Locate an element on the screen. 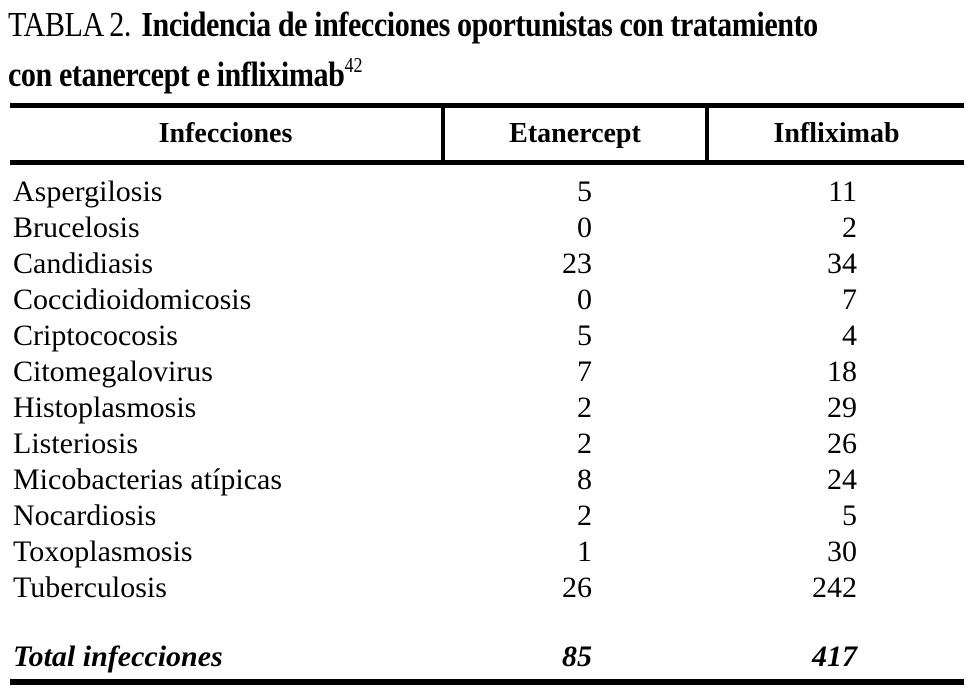  caption-title-part-2: con etanercept e infliximab is located at coordinates (176, 74).